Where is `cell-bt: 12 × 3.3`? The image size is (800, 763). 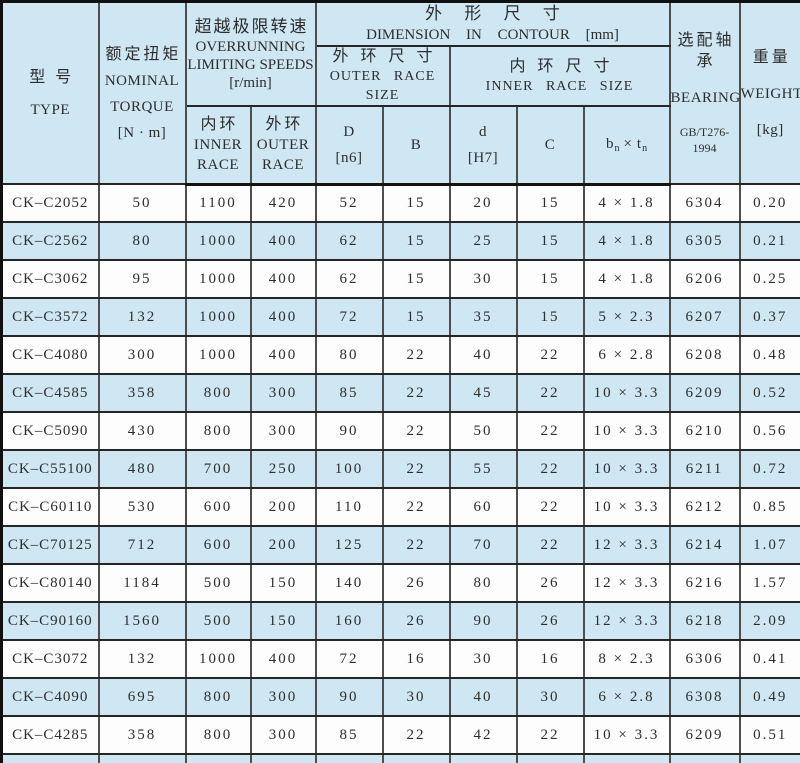
cell-bt: 12 × 3.3 is located at coordinates (627, 545).